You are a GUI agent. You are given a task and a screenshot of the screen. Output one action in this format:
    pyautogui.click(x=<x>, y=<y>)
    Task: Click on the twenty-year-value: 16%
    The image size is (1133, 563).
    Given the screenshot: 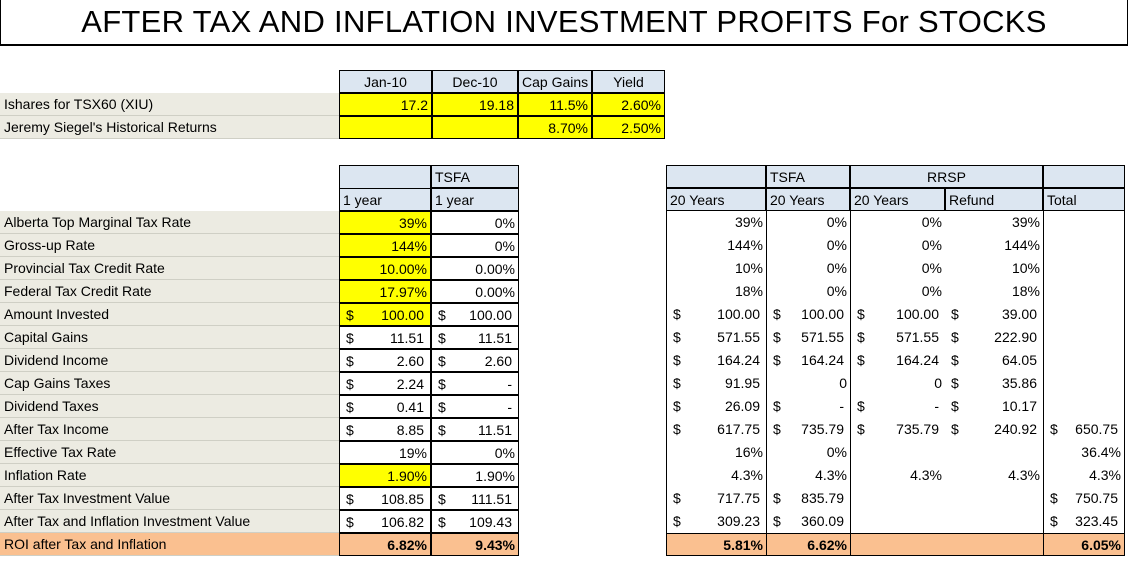 What is the action you would take?
    pyautogui.click(x=716, y=452)
    